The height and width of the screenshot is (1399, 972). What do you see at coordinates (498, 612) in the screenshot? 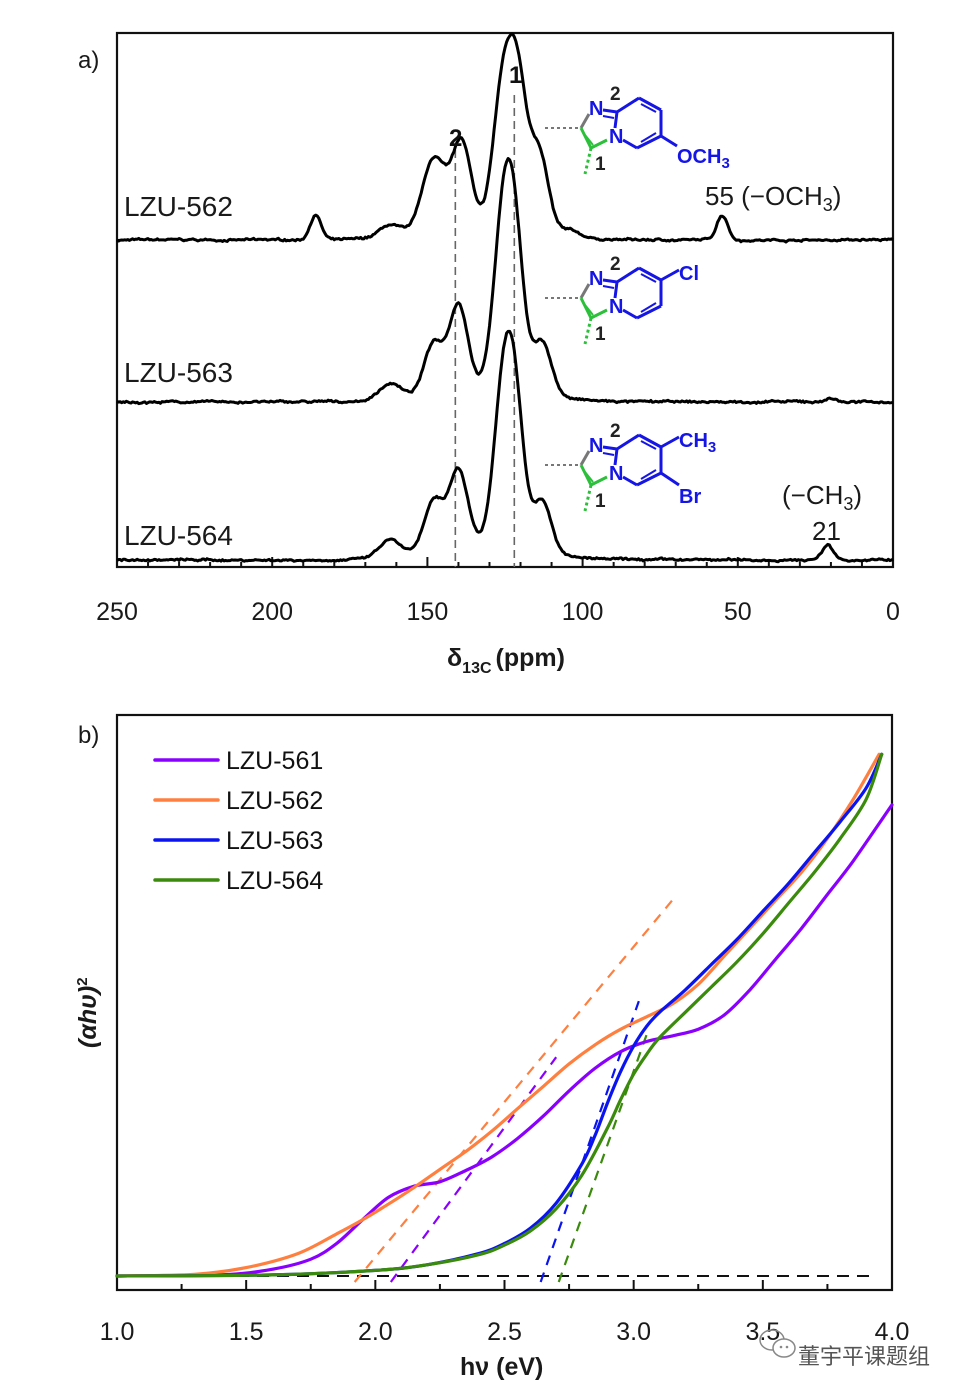
I see `panel-a-x-tick-labels: 250 200 150 100 50 0` at bounding box center [498, 612].